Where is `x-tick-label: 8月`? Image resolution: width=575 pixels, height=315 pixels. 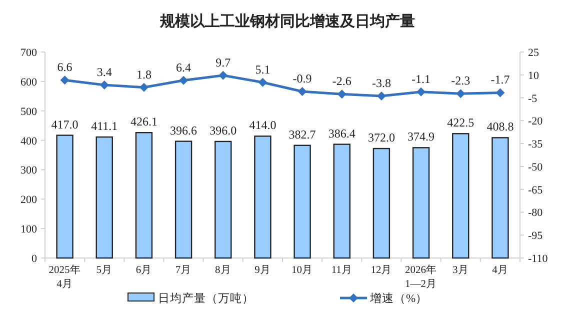 x-tick-label: 8月 is located at coordinates (223, 270).